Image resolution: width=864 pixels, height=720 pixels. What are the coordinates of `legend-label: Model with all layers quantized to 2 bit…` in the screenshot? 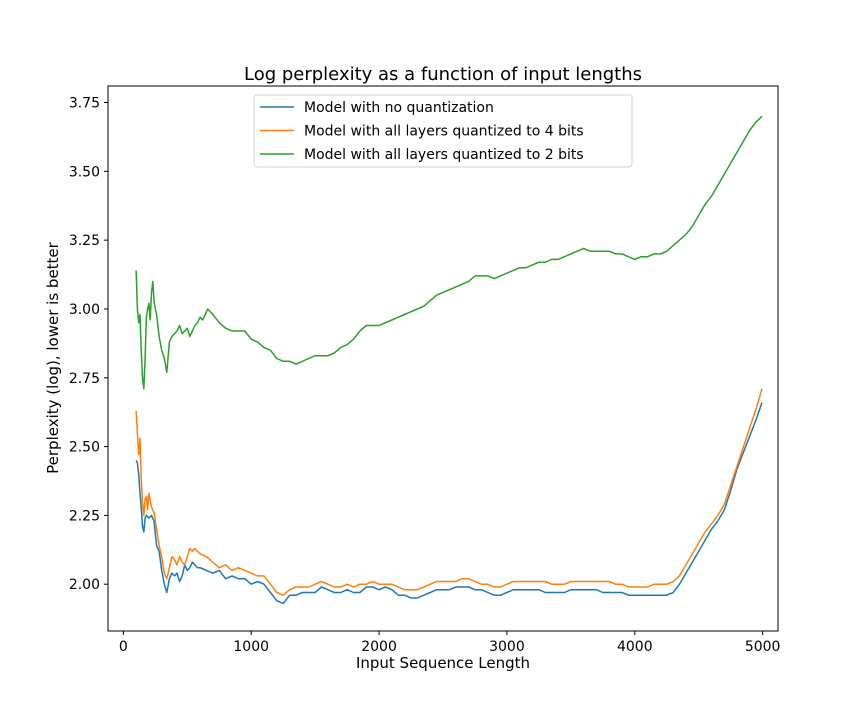 It's located at (444, 155).